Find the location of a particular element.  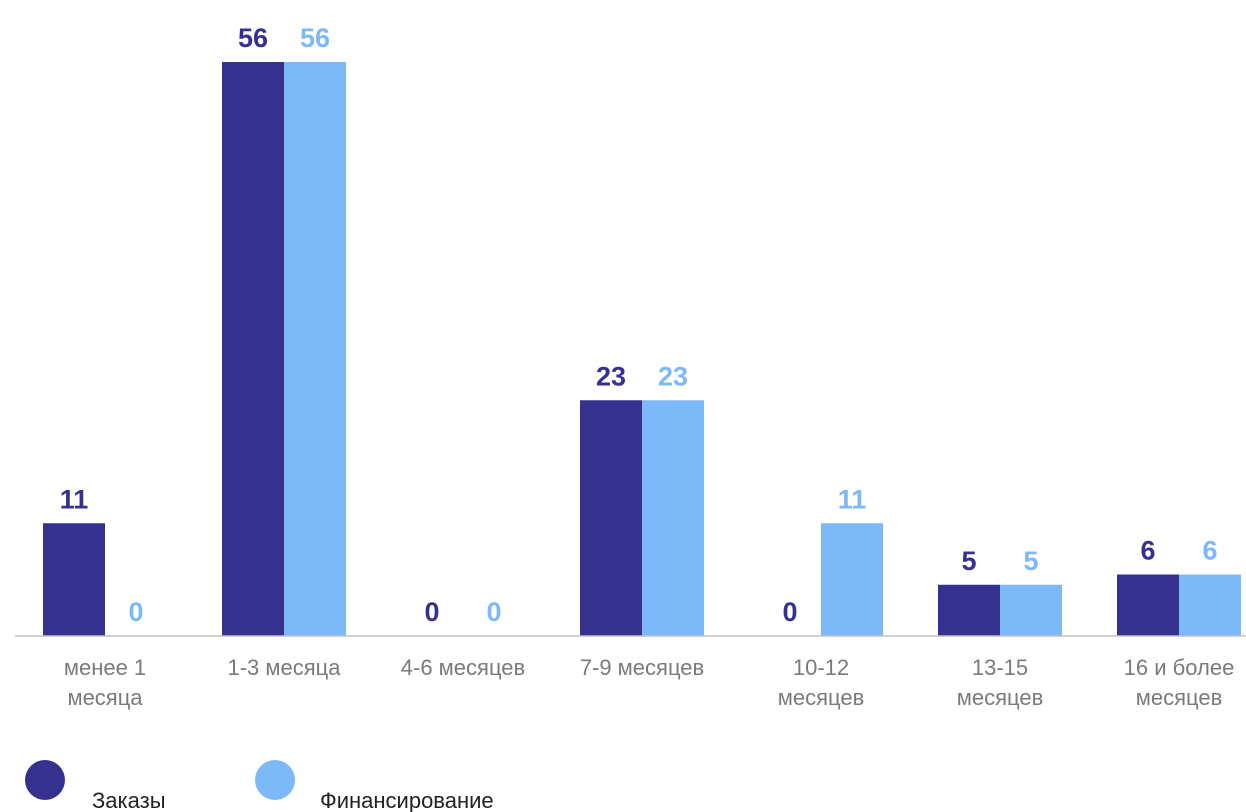

x-tick-line: 1-3 месяца is located at coordinates (284, 667).